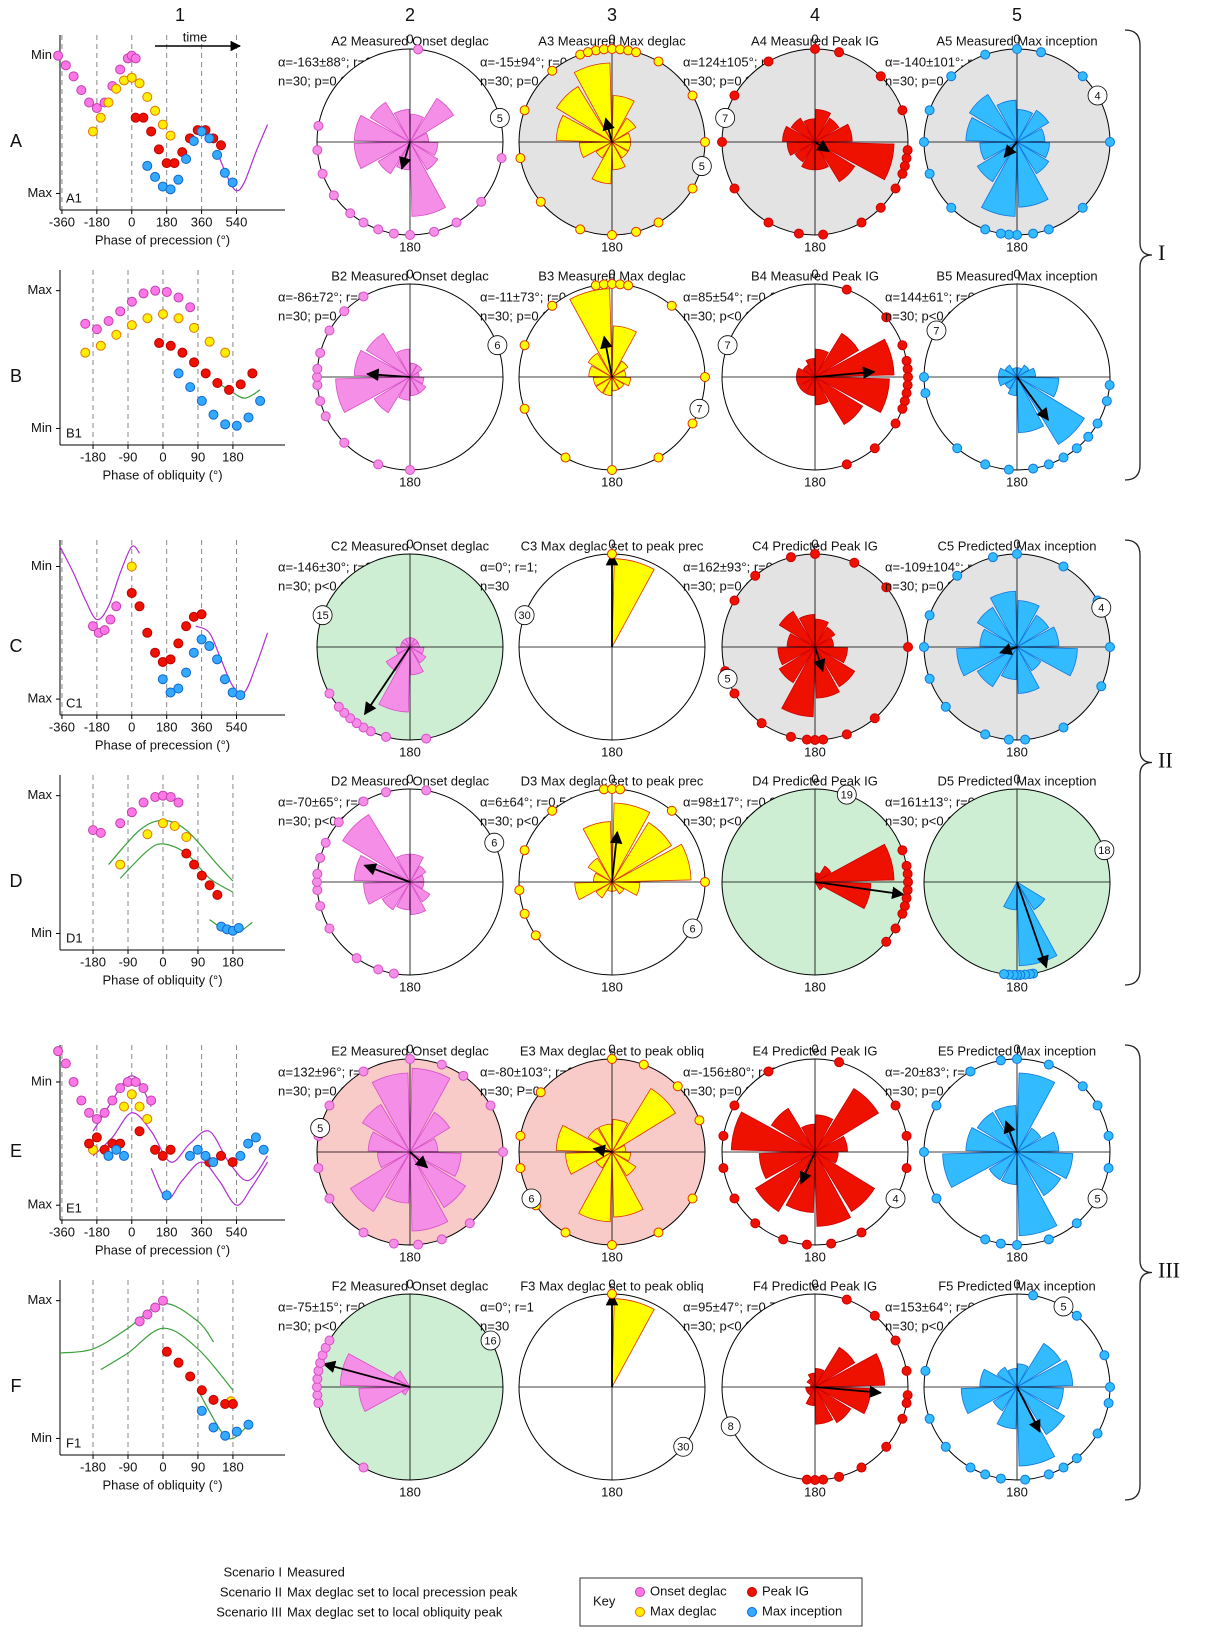 The height and width of the screenshot is (1632, 1231). Describe the element at coordinates (167, 221) in the screenshot. I see `x-tick-label: 180` at that location.